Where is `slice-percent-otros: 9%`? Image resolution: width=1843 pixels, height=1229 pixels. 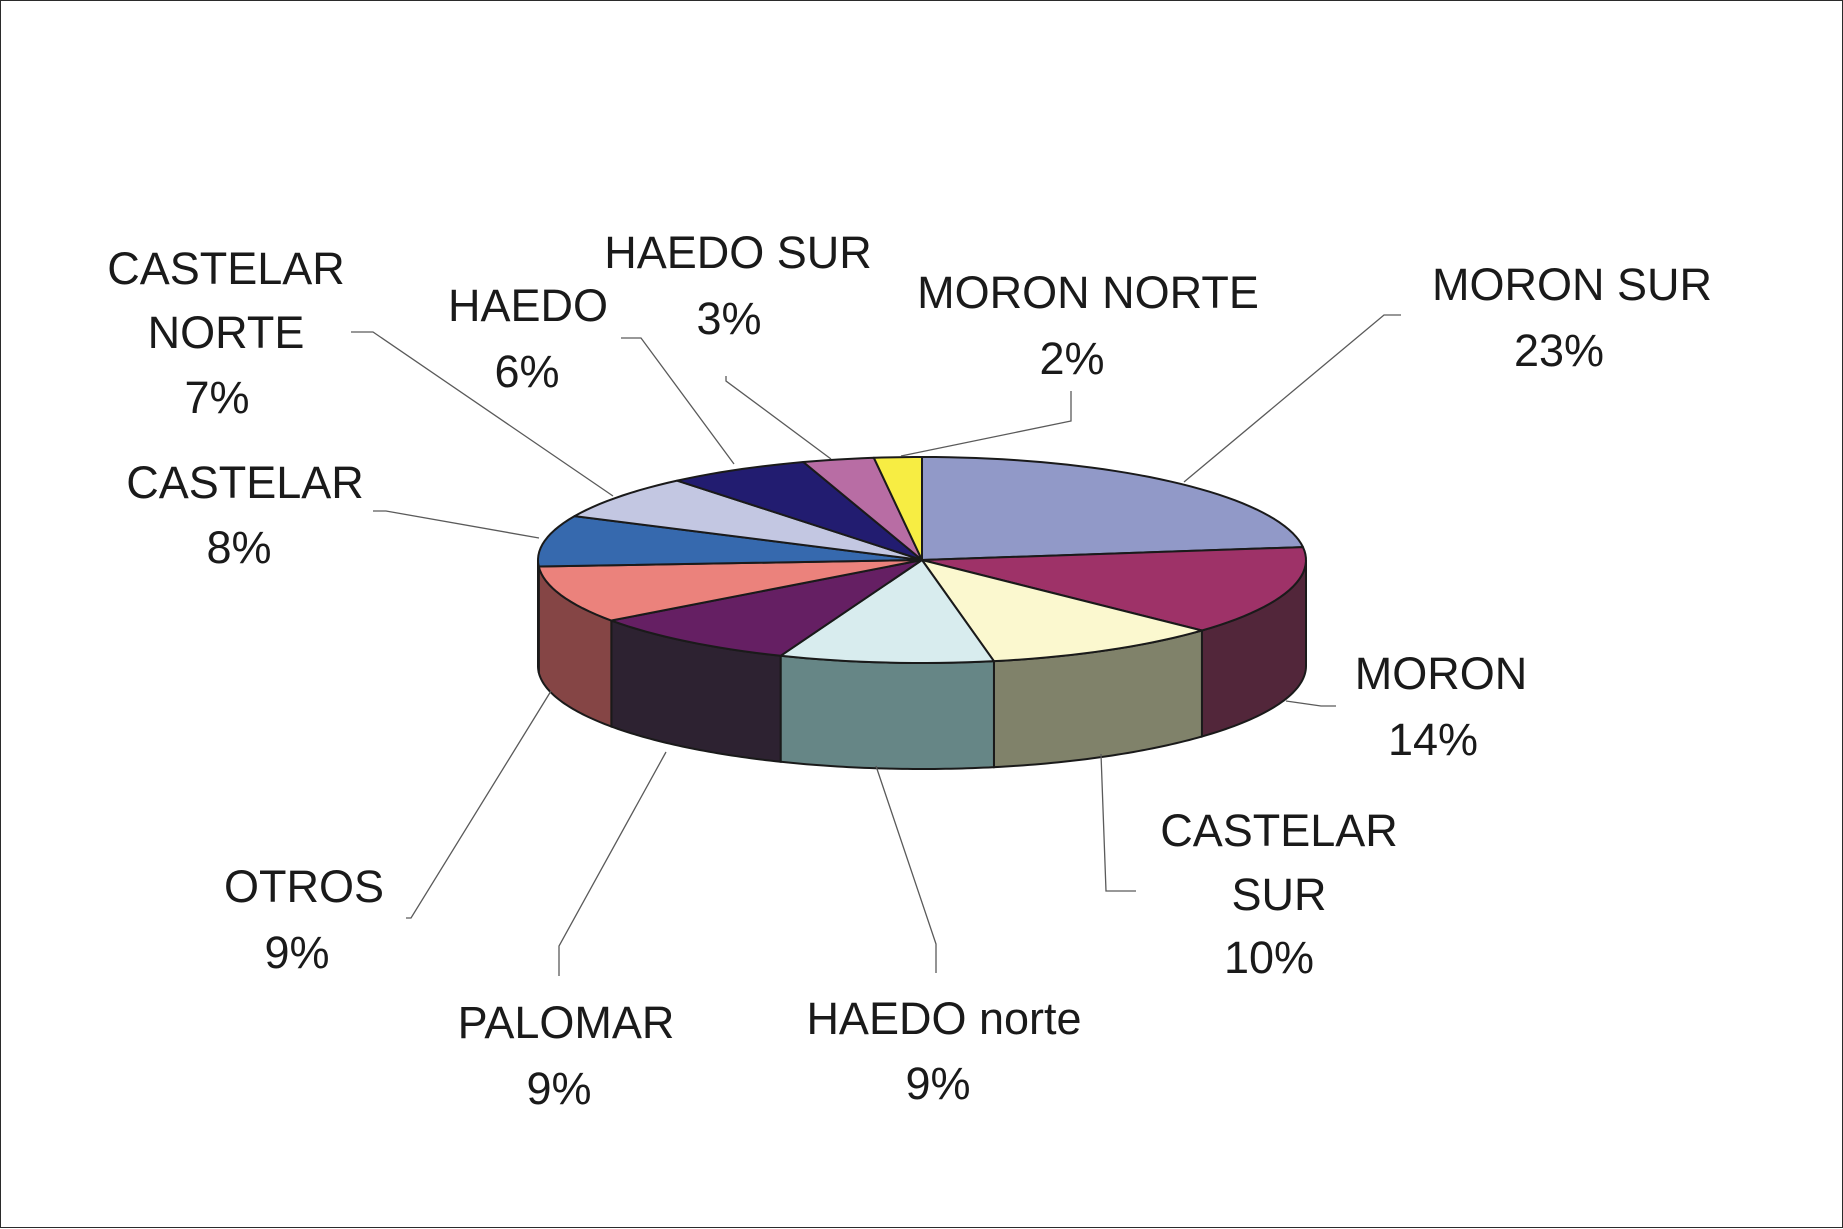
slice-percent-otros: 9% is located at coordinates (296, 952).